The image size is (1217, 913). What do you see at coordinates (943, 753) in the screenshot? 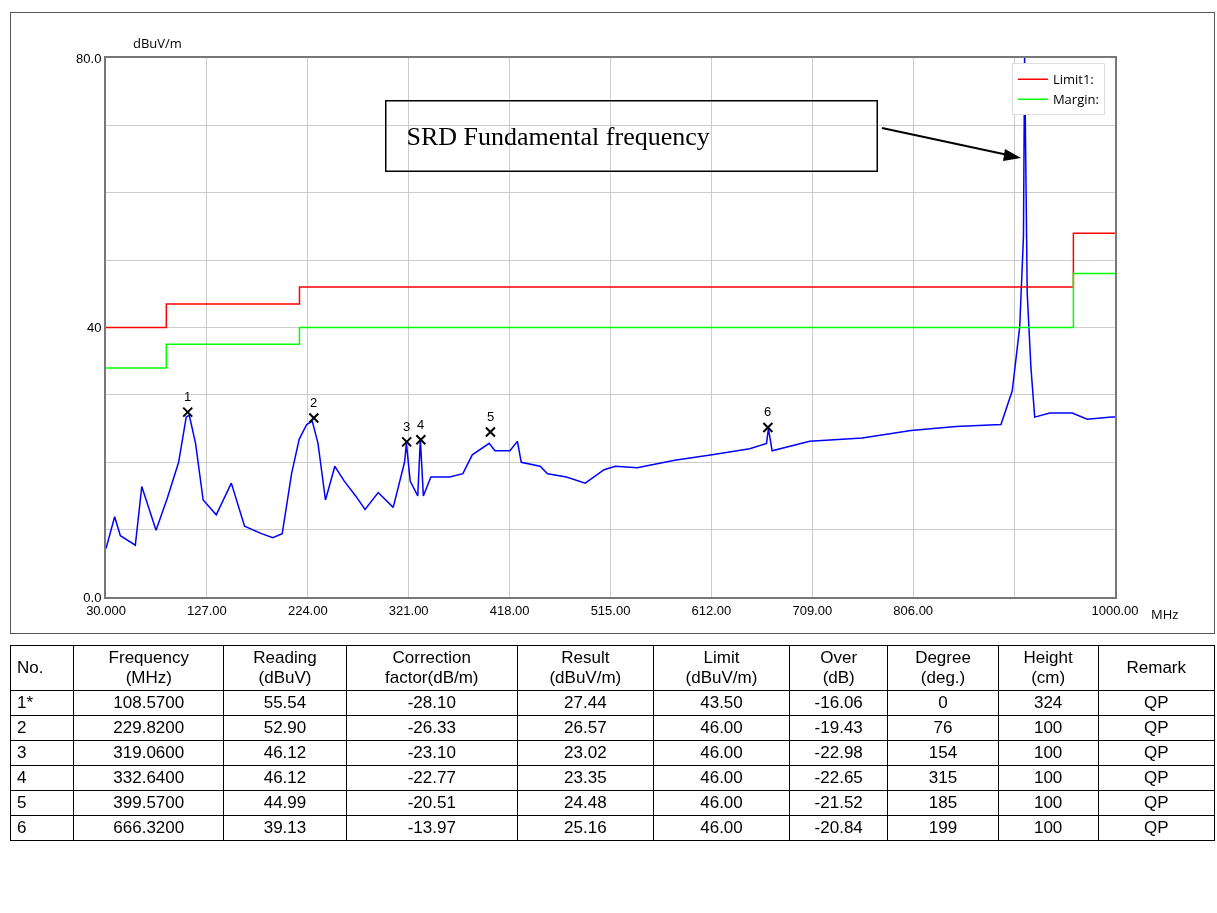
I see `text: 154` at bounding box center [943, 753].